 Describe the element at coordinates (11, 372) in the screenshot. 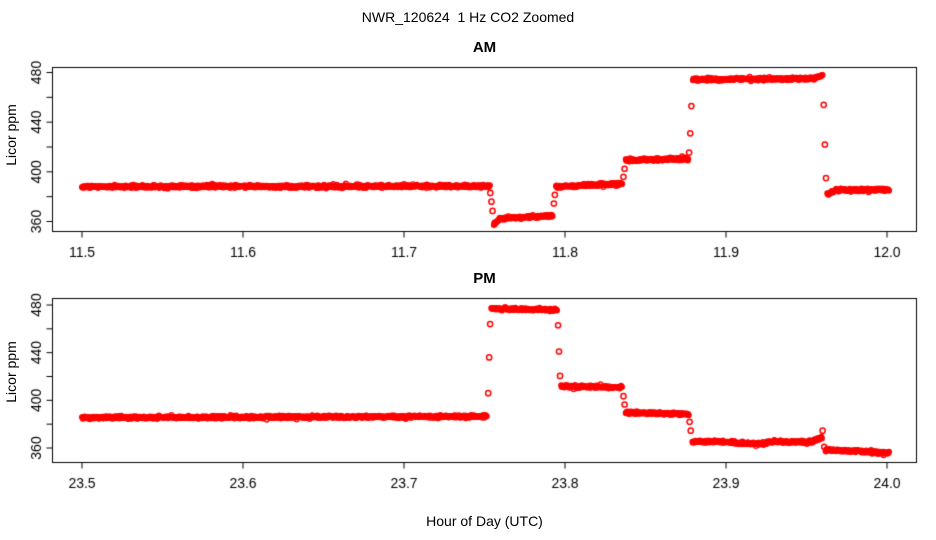

I see `pm-y-axis-label: Licor ppm` at that location.